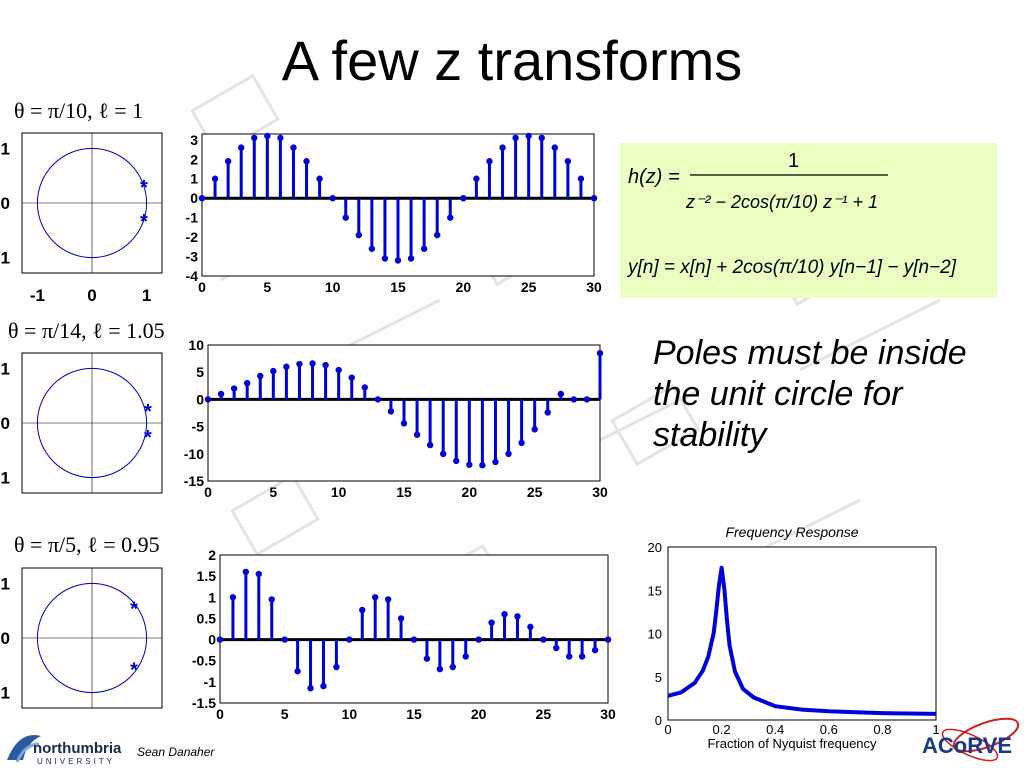 This screenshot has width=1024, height=768. What do you see at coordinates (414, 629) in the screenshot?
I see `stem-frame` at bounding box center [414, 629].